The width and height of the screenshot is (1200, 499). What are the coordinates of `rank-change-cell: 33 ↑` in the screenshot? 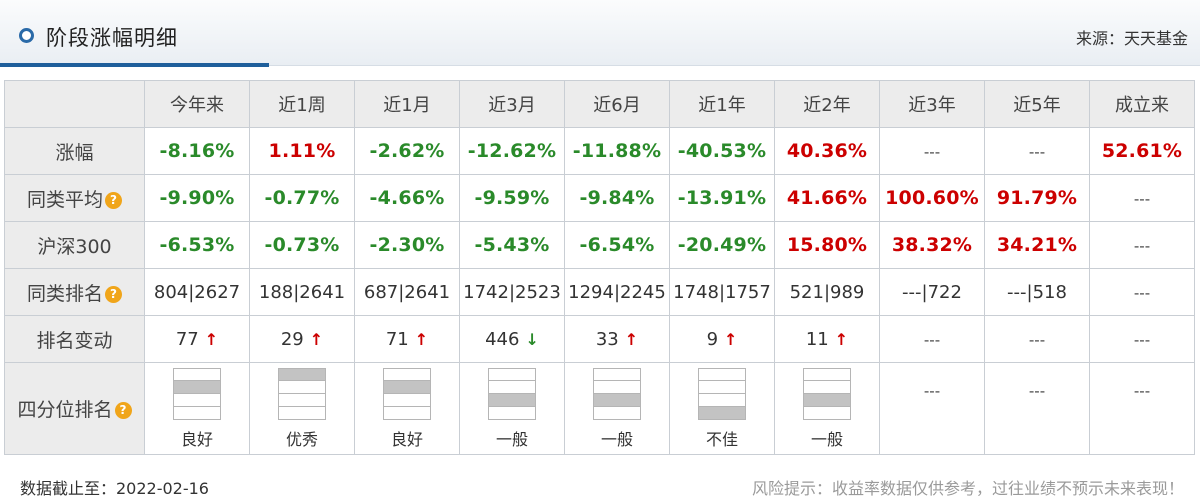 It's located at (617, 339).